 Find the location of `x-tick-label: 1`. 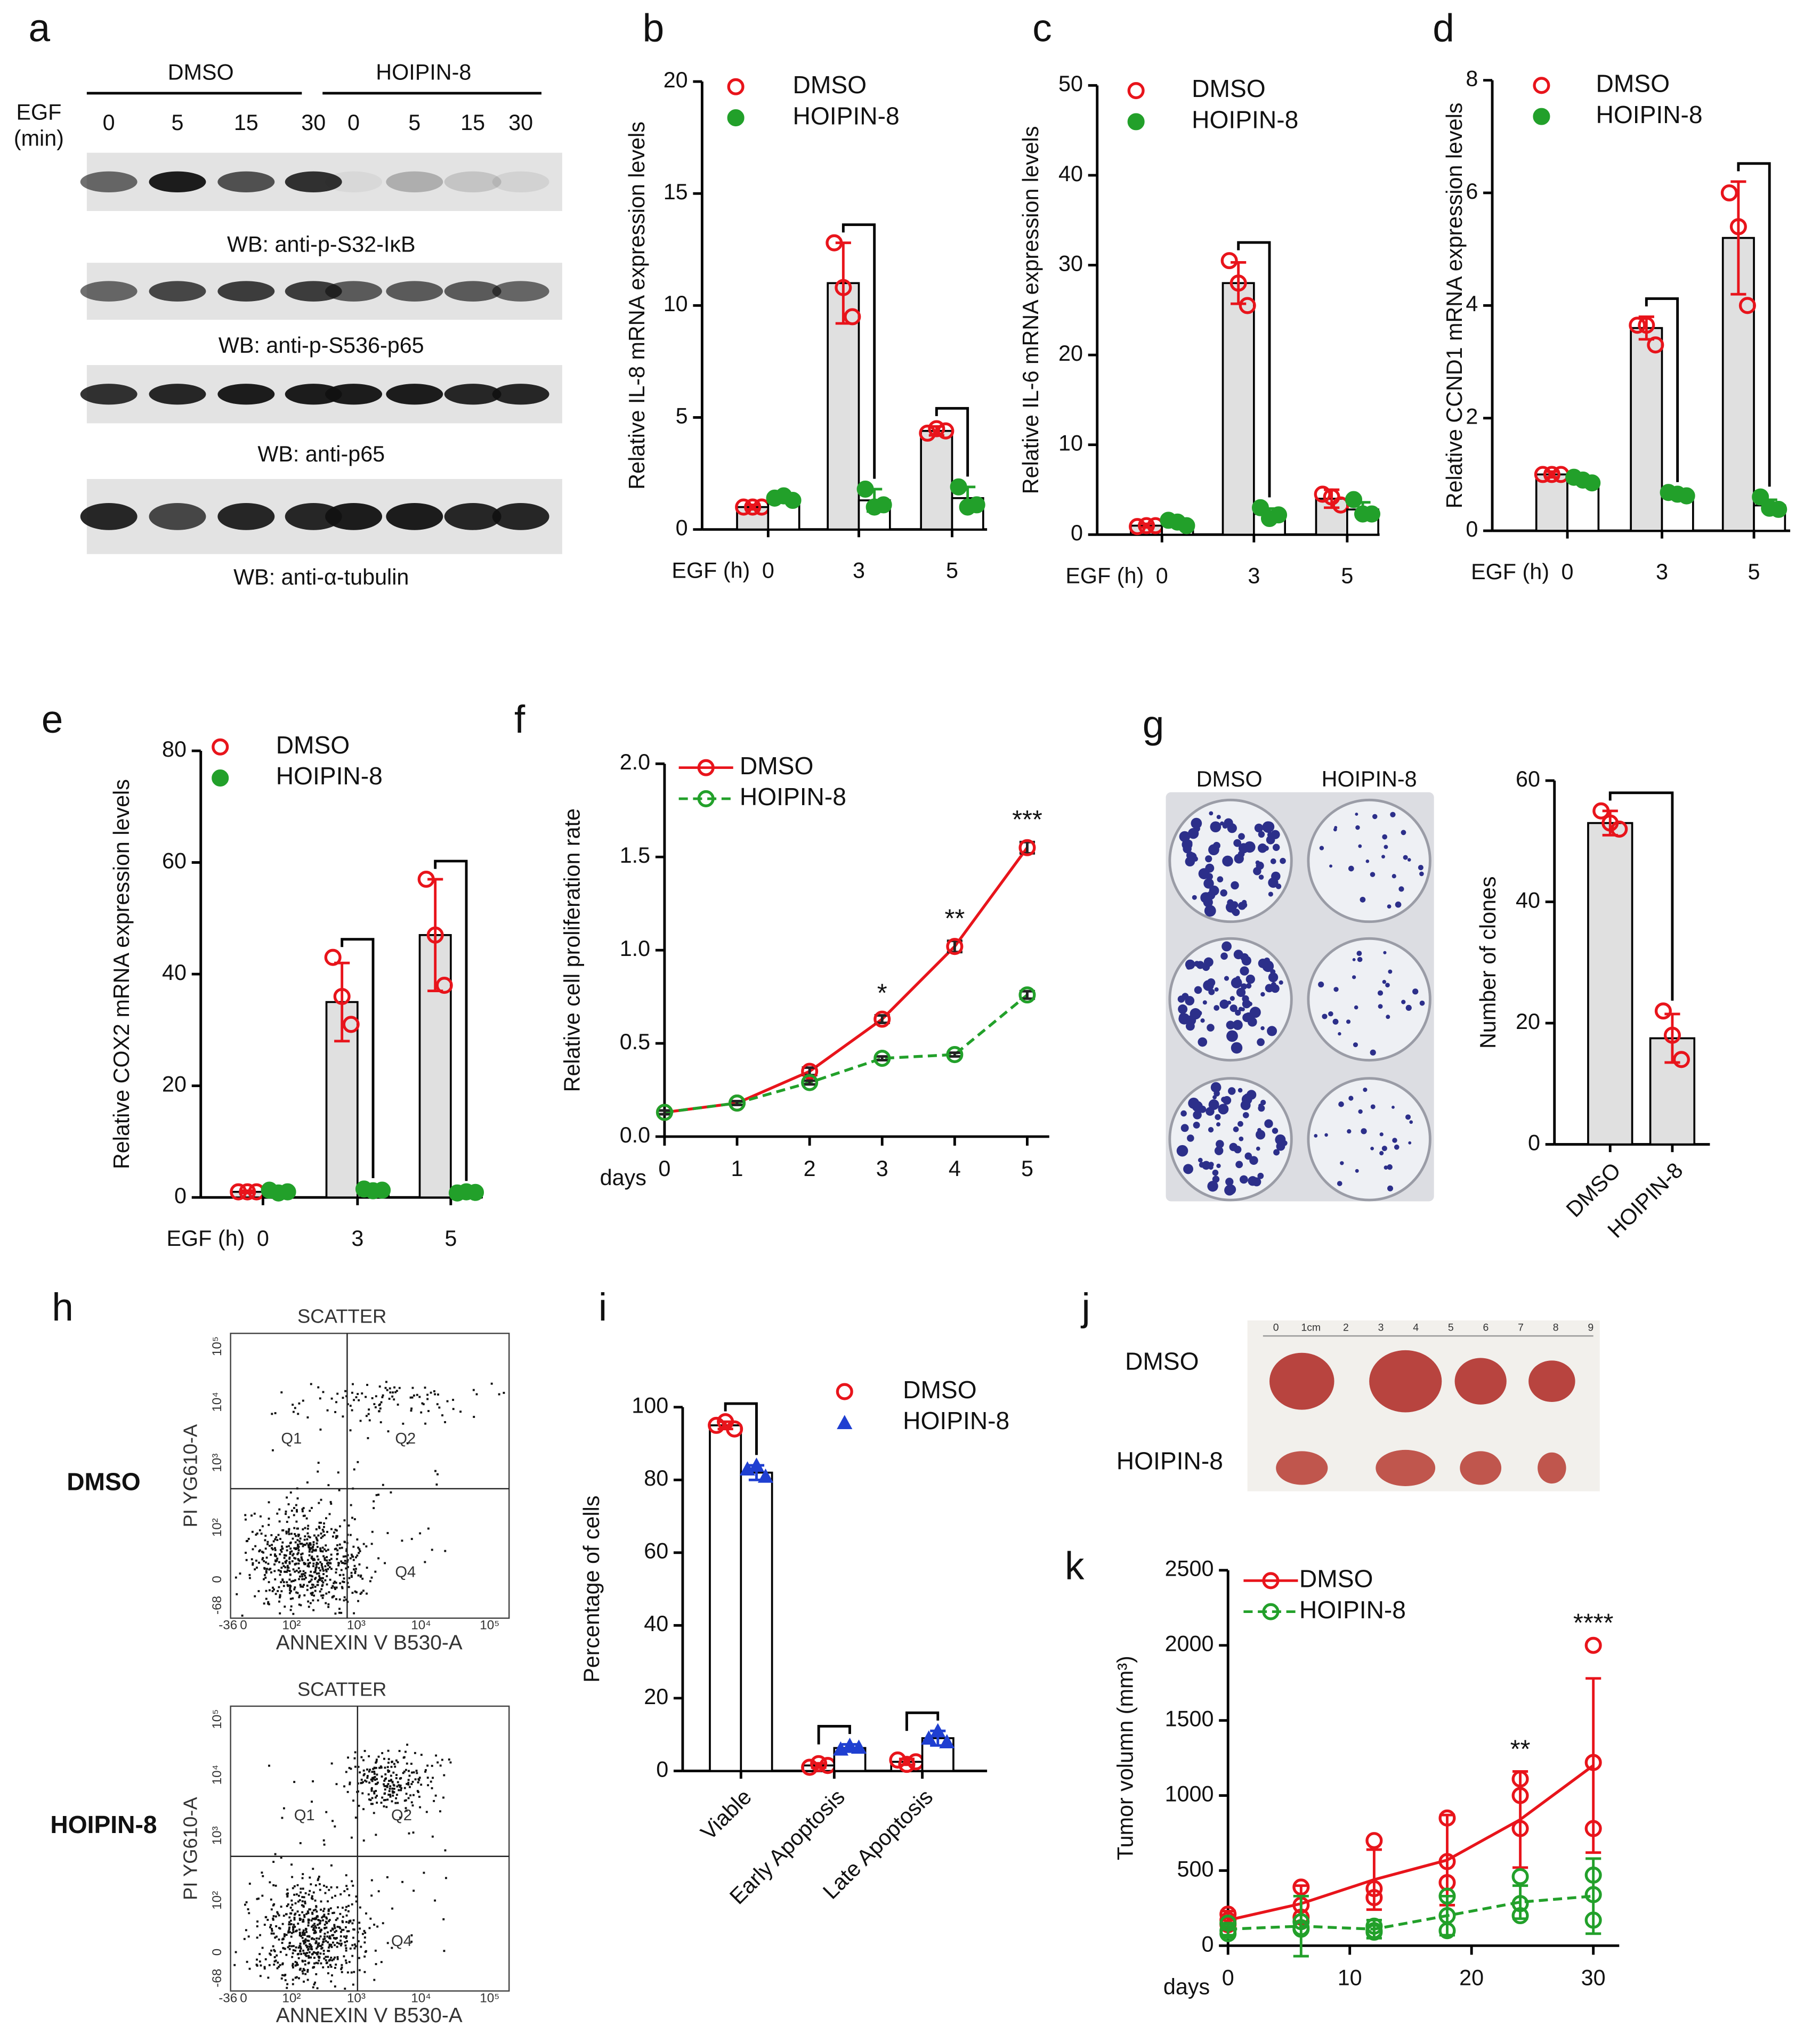

x-tick-label: 1 is located at coordinates (737, 1168).